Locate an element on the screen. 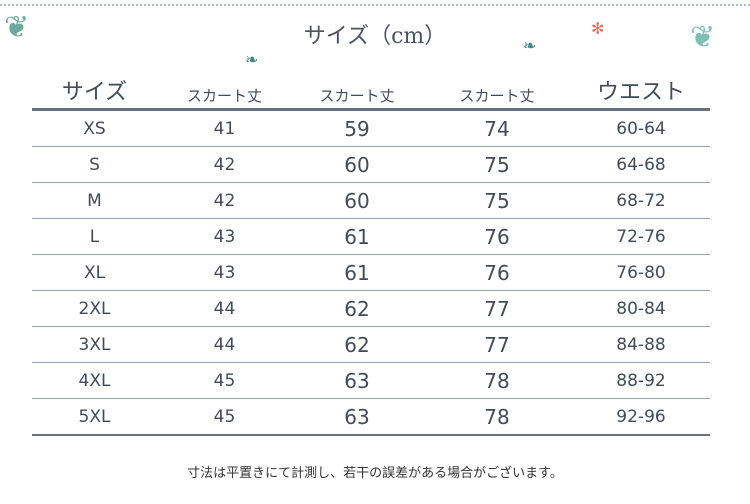 The height and width of the screenshot is (504, 750). table-cell: L is located at coordinates (94, 236).